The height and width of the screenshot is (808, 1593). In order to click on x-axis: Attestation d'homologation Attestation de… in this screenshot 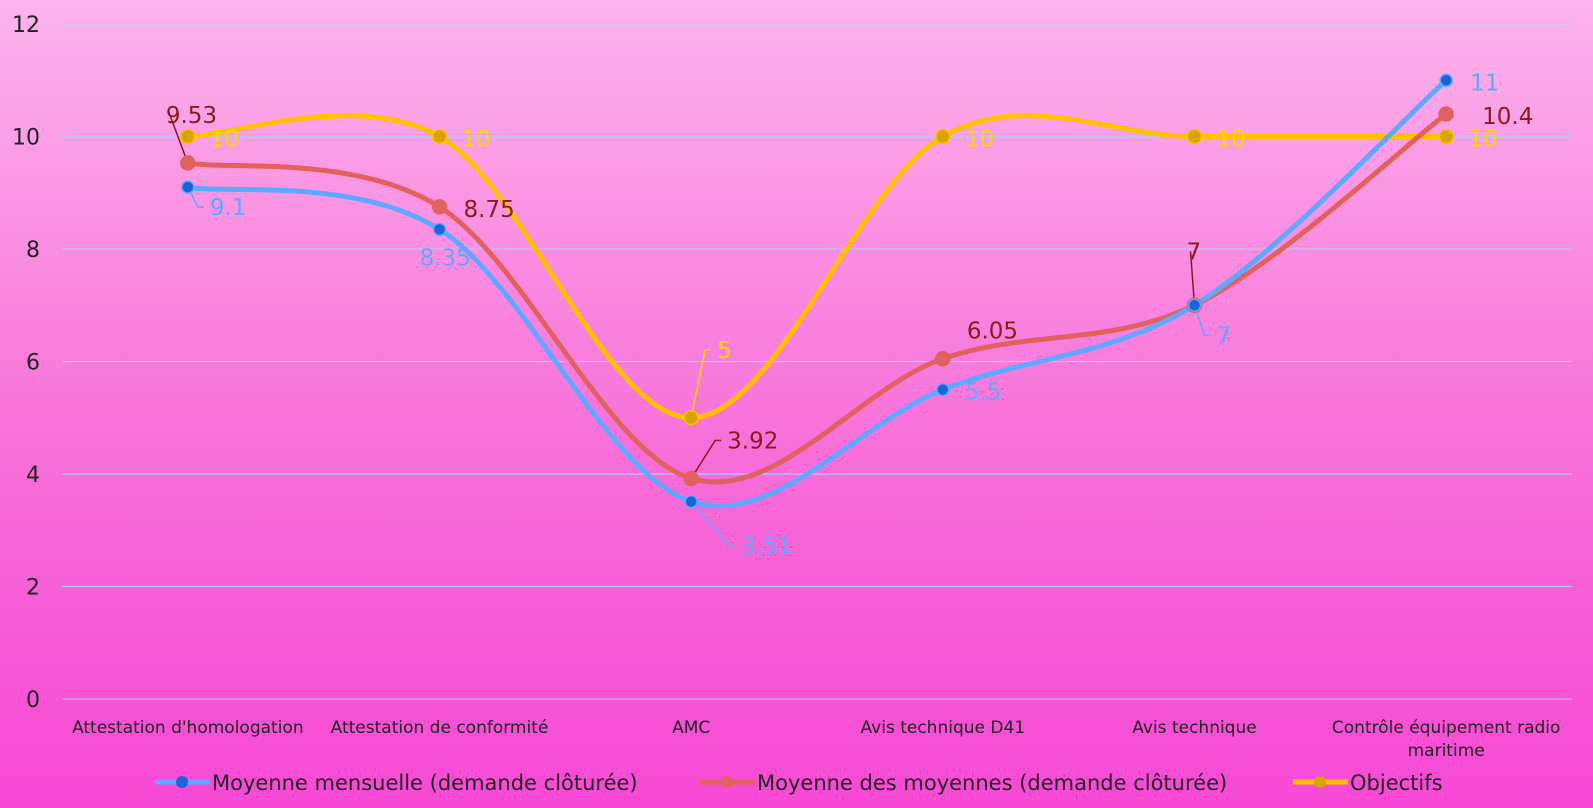, I will do `click(816, 739)`.